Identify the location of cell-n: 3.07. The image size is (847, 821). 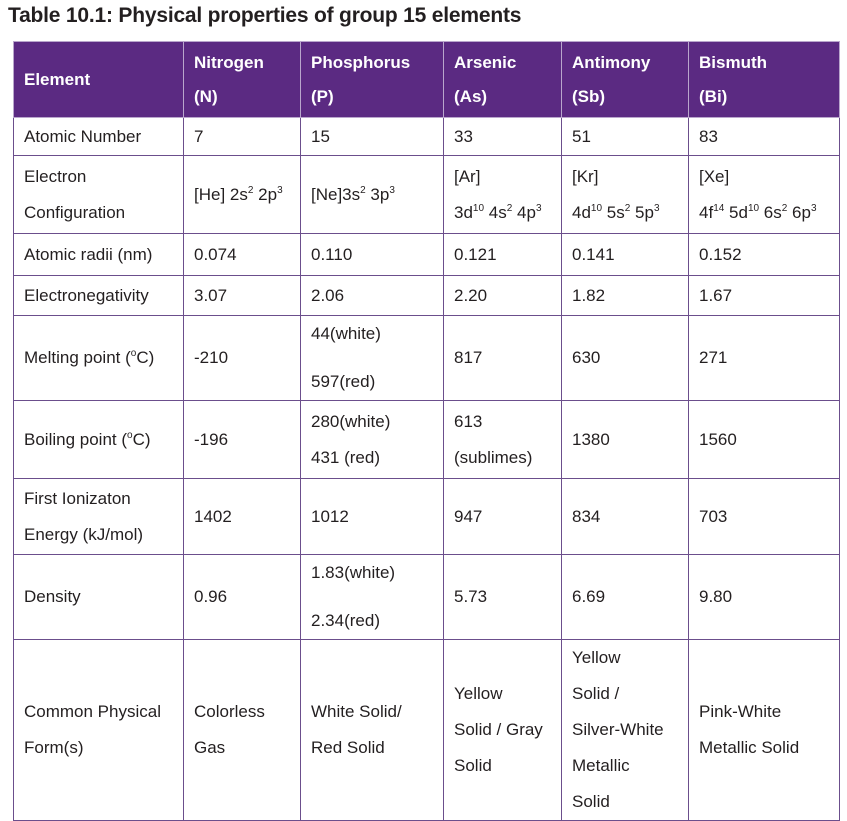
(242, 295).